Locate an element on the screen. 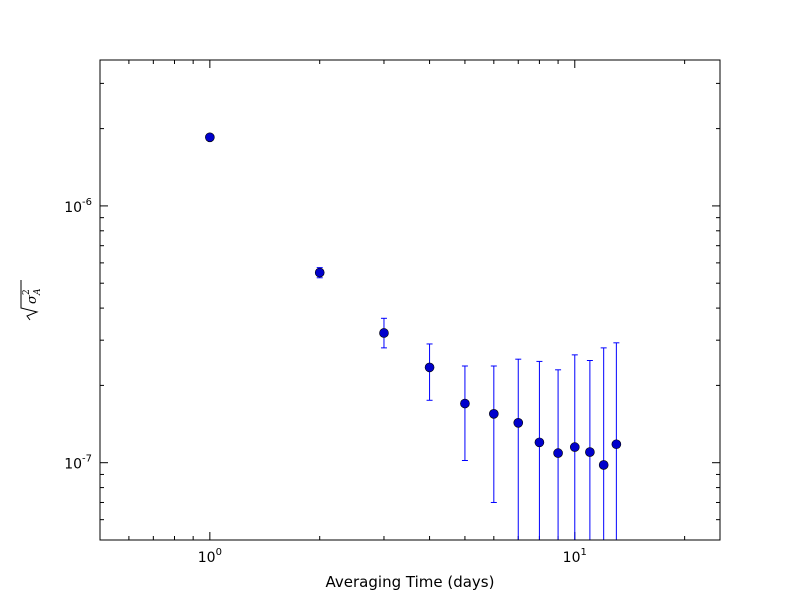  y-axis-label: σ 2 A is located at coordinates (31, 300).